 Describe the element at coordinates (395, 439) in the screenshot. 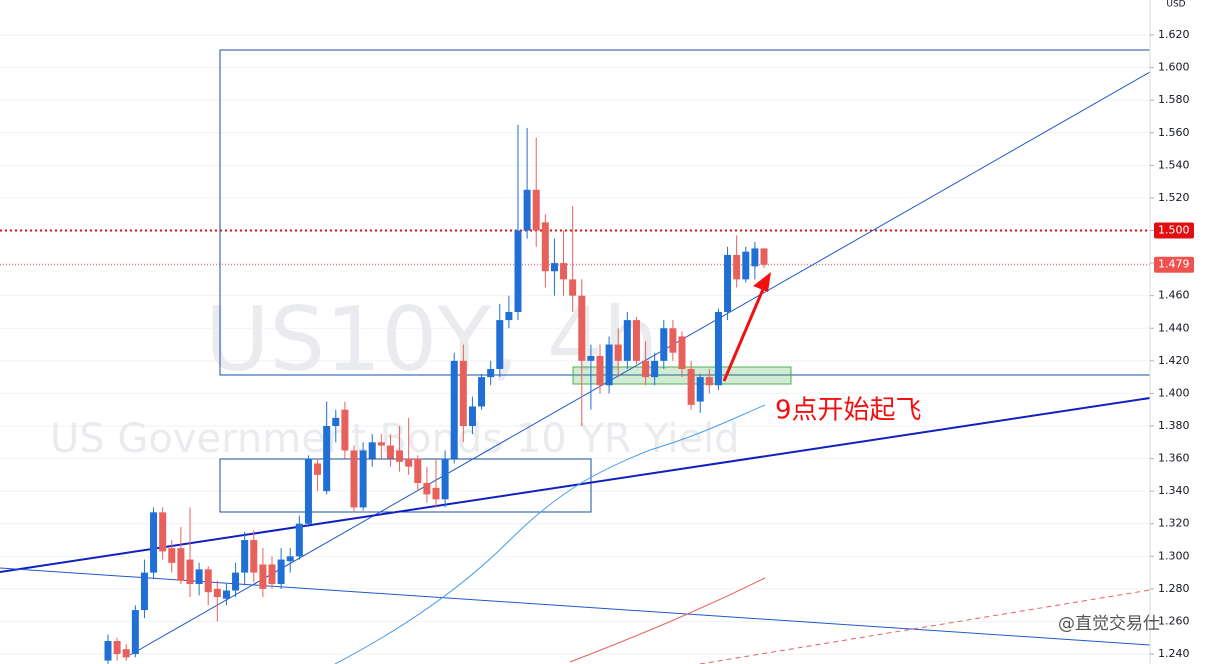

I see `watermark-description: US Government Bonds 10 YR Yield` at that location.